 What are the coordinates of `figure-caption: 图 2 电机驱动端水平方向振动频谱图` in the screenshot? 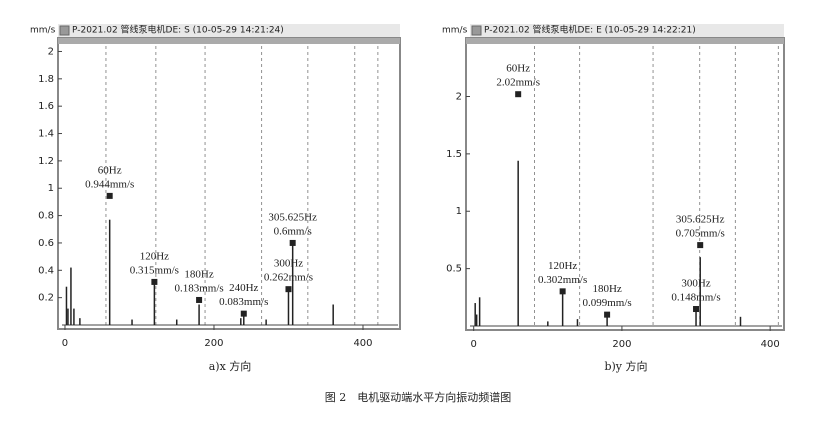 It's located at (418, 397).